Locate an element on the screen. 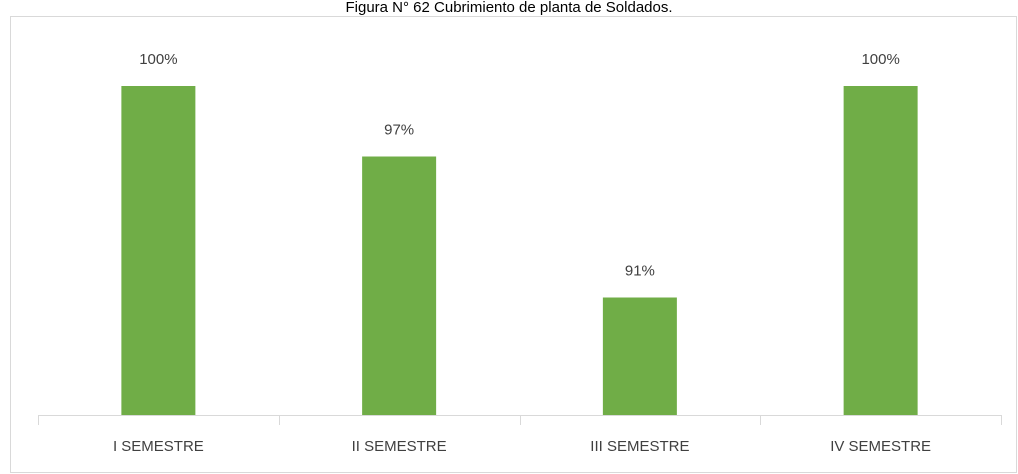  x-tick-label: III SEMESTRE is located at coordinates (639, 446).